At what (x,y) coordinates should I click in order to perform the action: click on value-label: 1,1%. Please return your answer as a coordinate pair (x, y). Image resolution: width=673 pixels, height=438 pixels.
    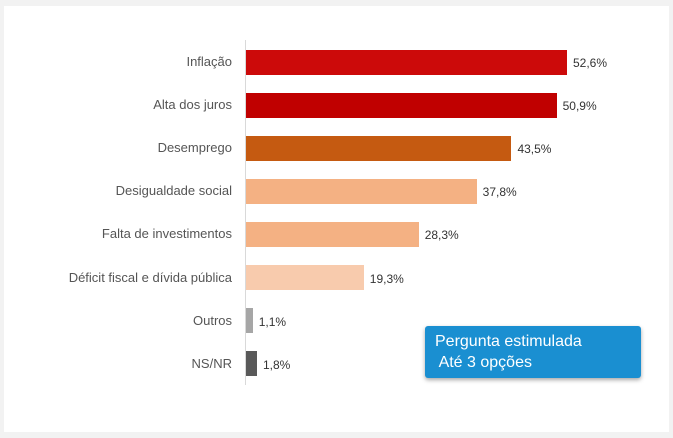
    Looking at the image, I should click on (272, 321).